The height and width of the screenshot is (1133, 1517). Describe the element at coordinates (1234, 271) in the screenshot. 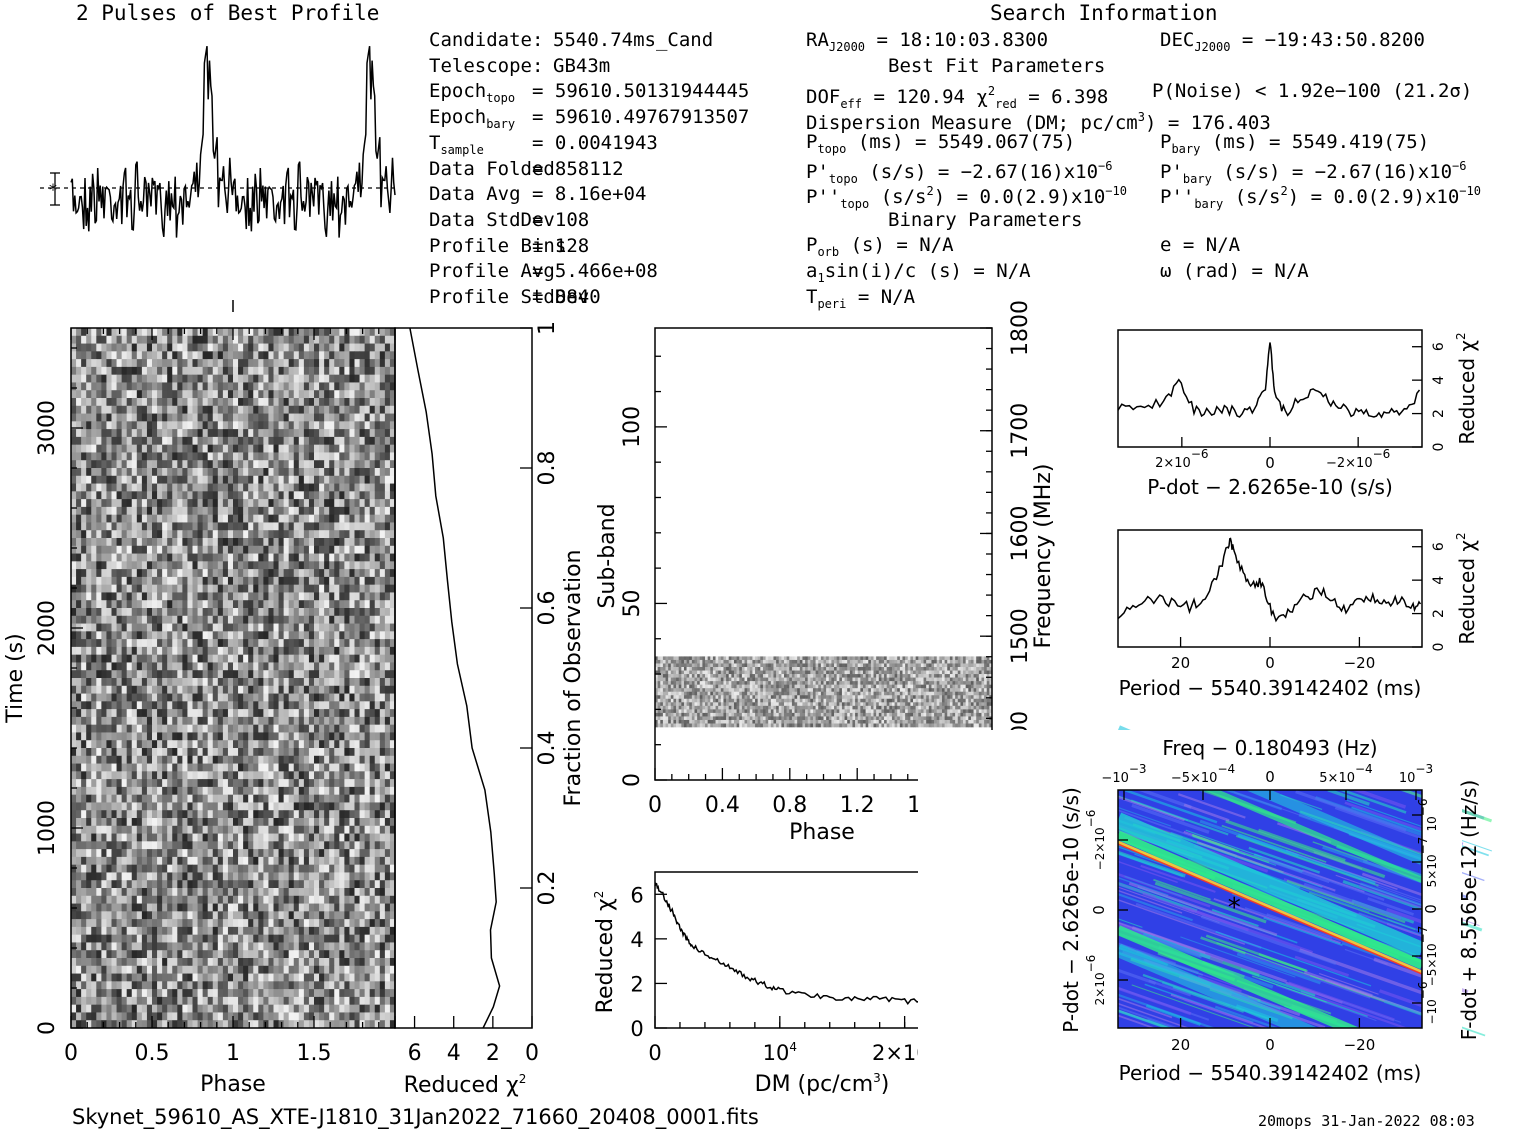

I see `omega-line: ω (rad) = N/A` at that location.